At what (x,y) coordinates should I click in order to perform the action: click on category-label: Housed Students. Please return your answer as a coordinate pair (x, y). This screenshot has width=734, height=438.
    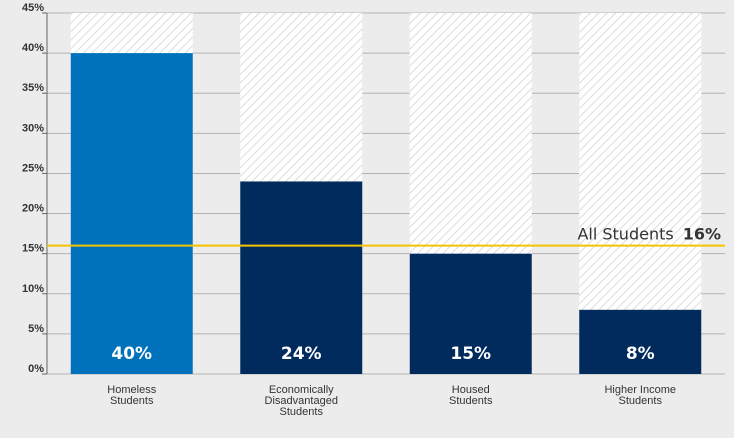
    Looking at the image, I should click on (471, 395).